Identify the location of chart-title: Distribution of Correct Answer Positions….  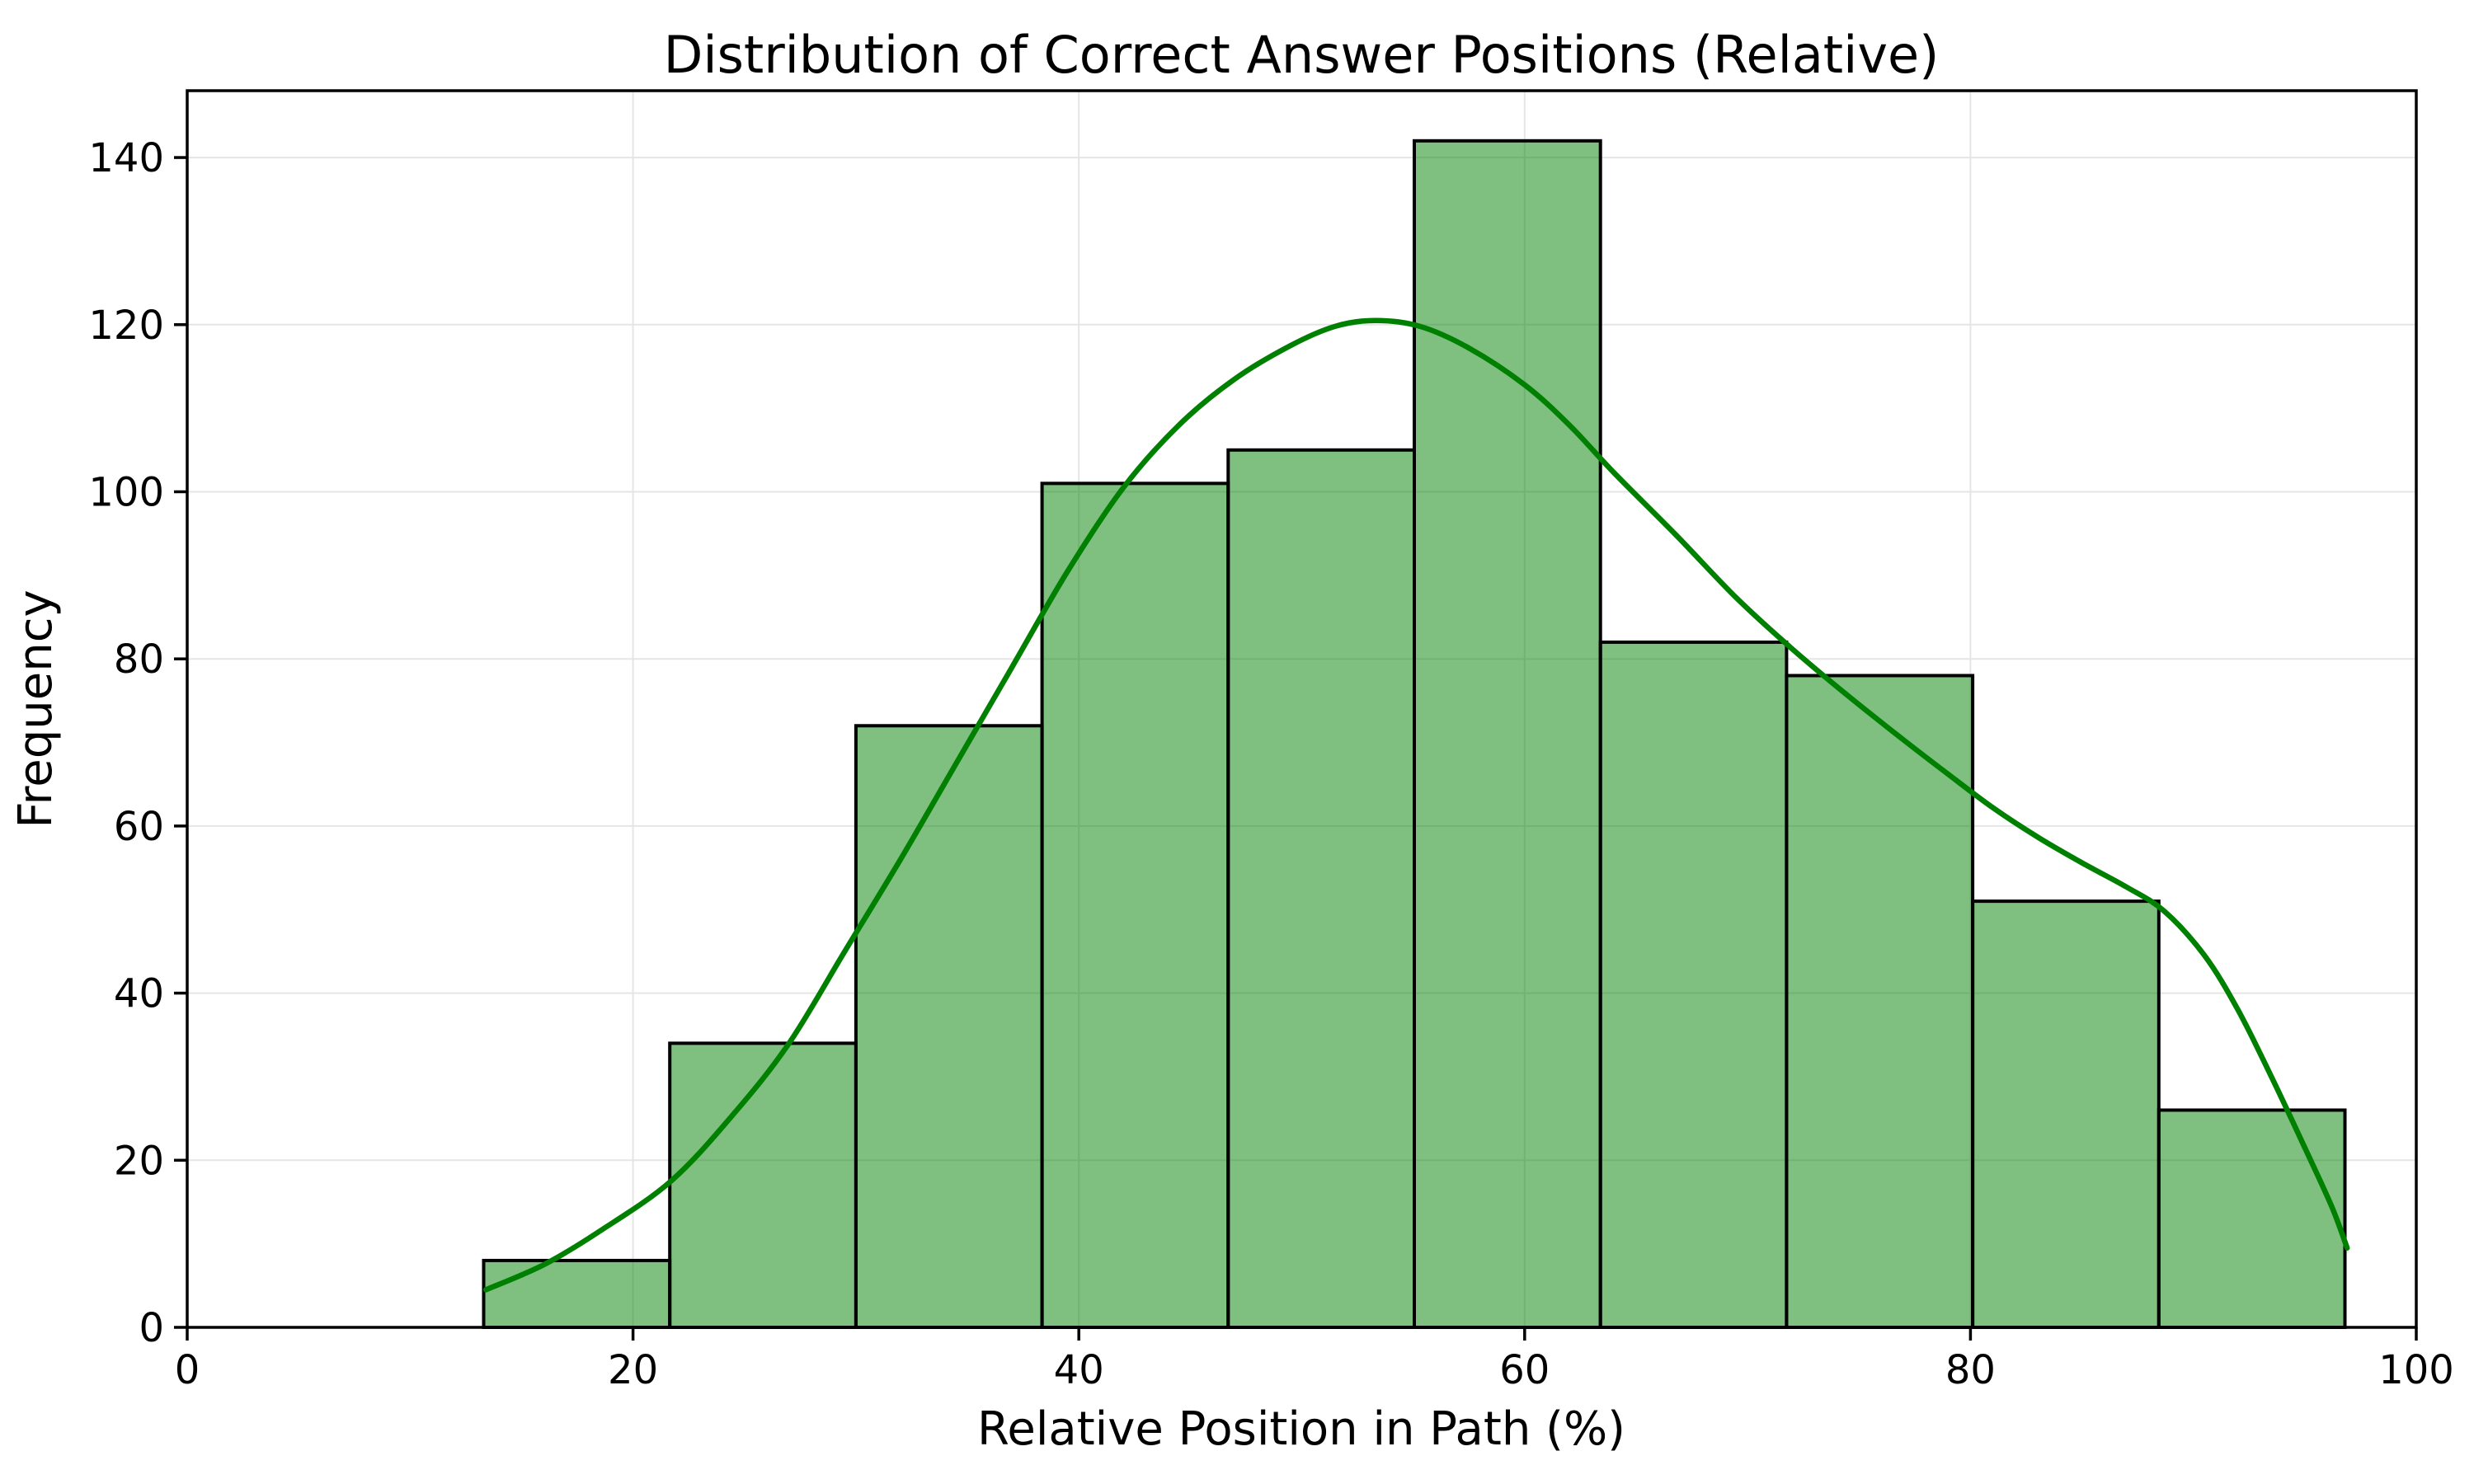
(1302, 55).